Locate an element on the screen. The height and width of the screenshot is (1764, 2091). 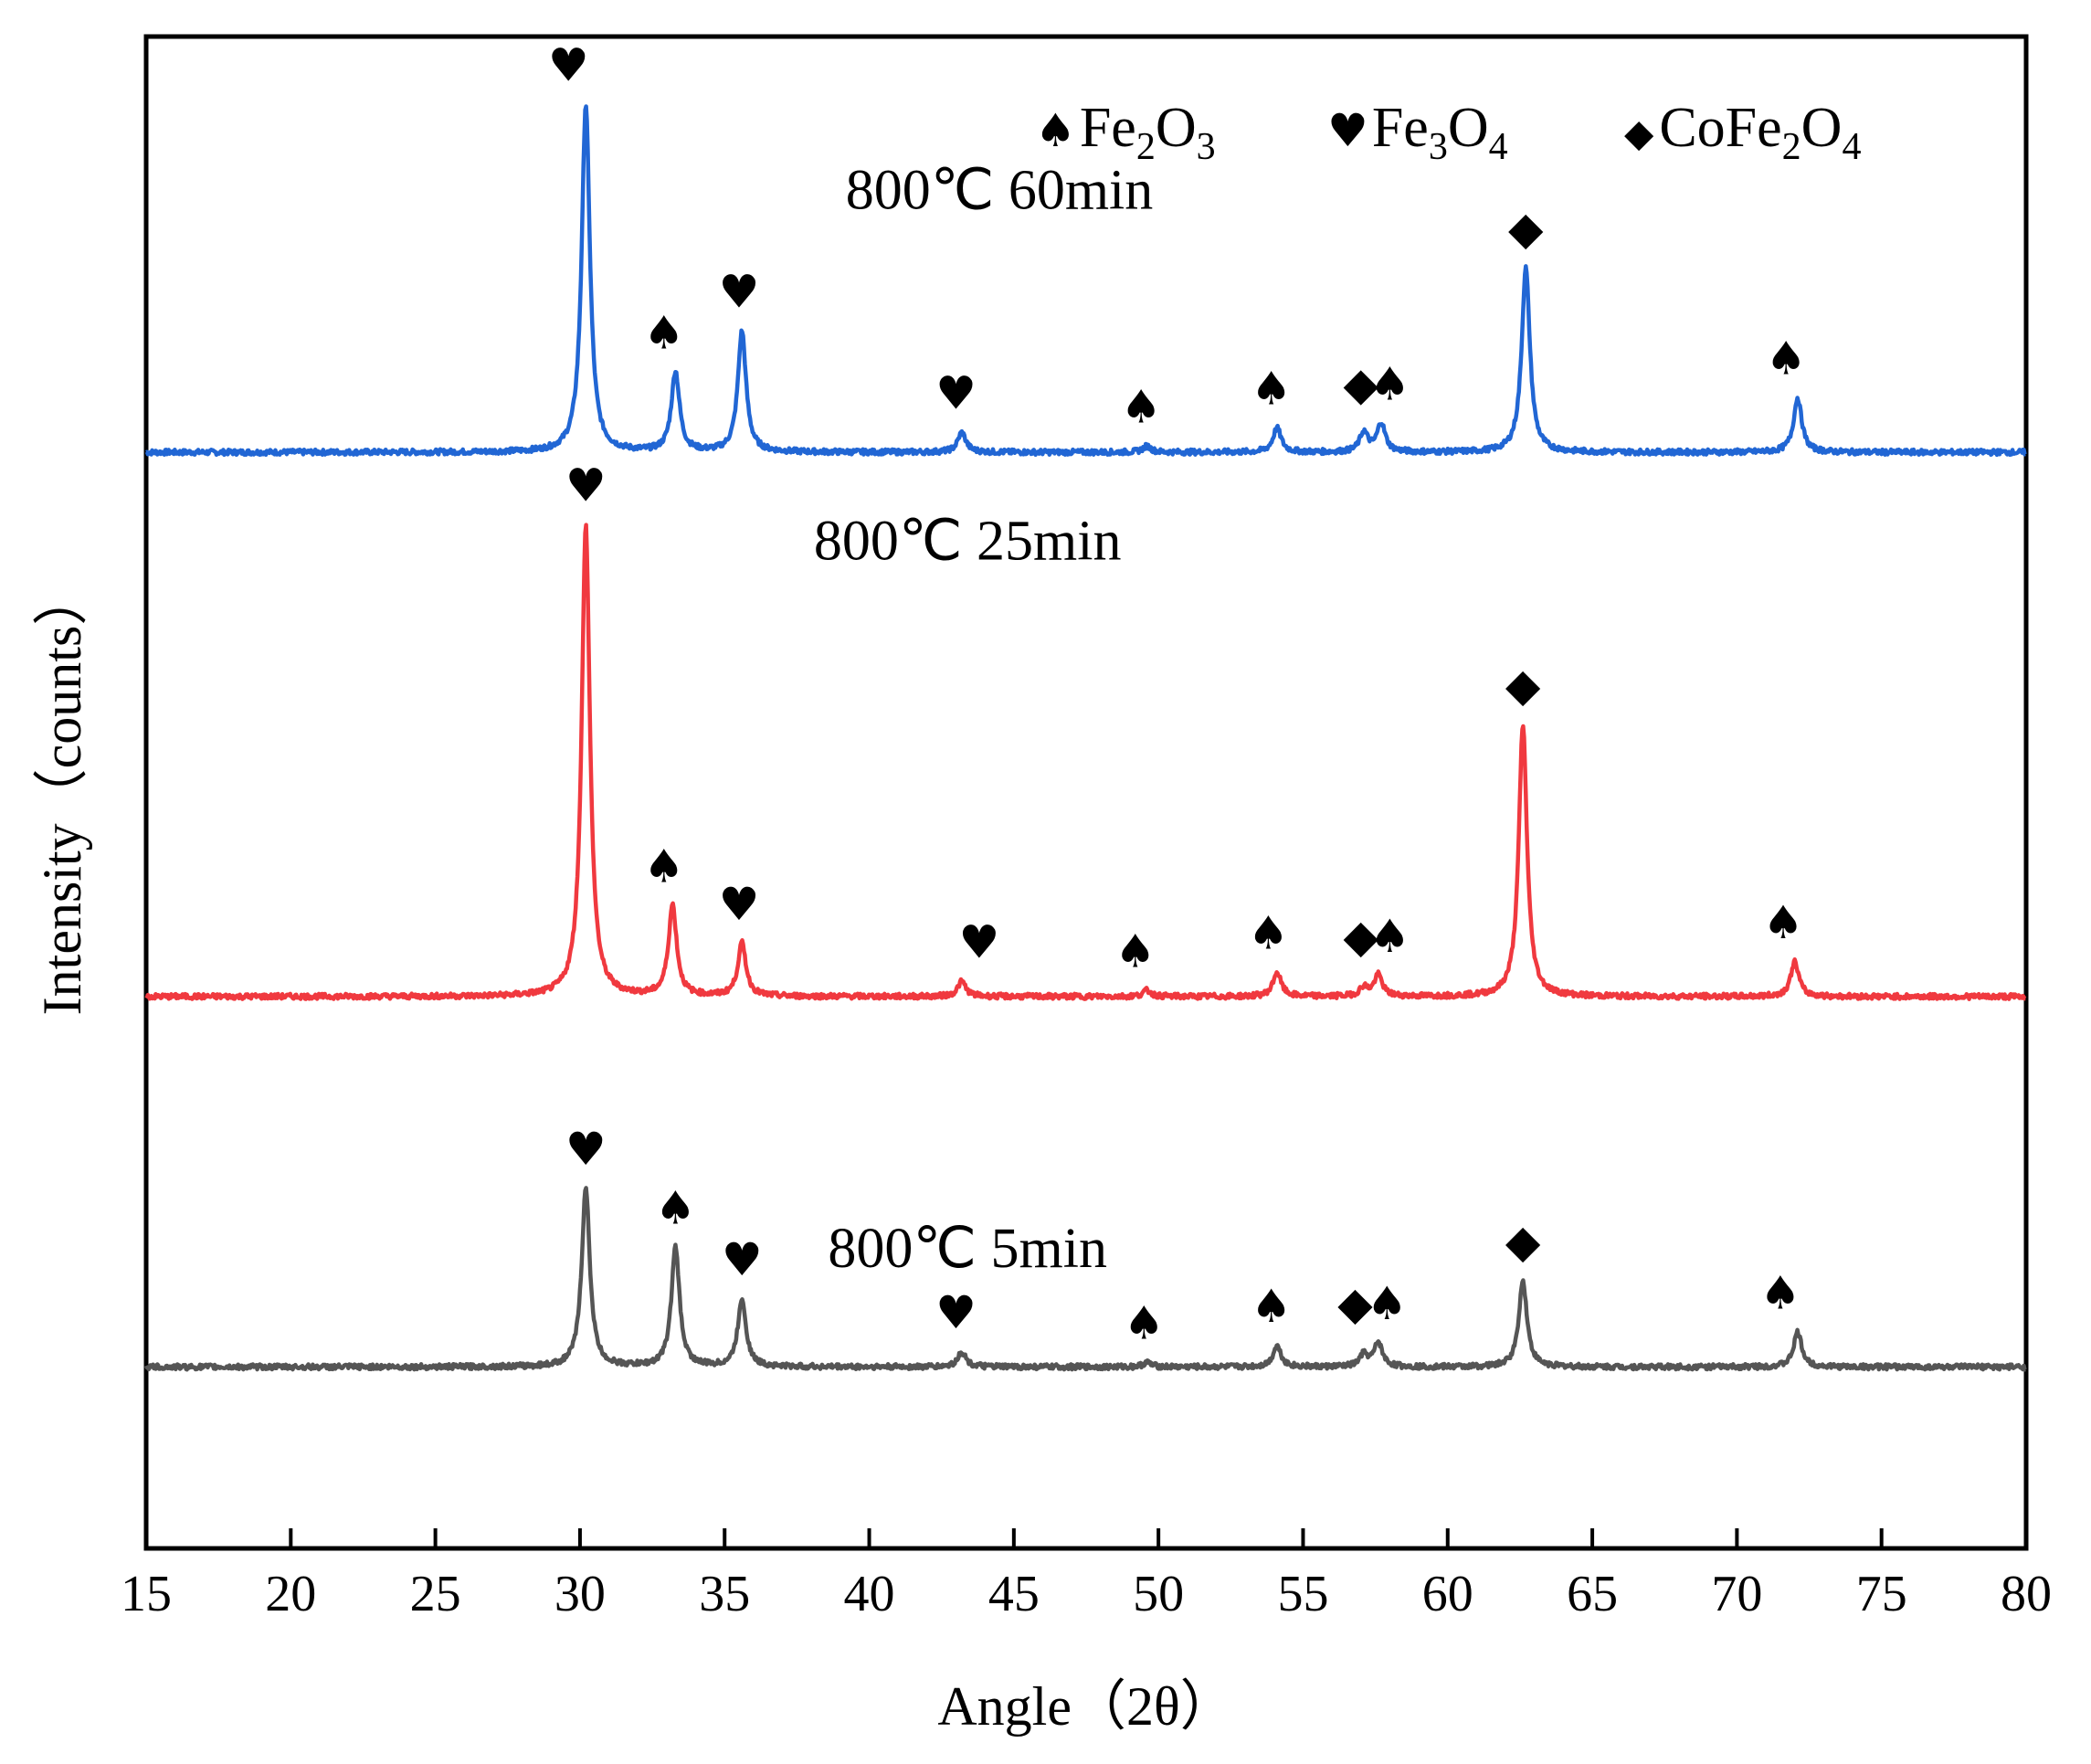
legend-cofe2o4: ◆CoFe2O4 is located at coordinates (1742, 132).